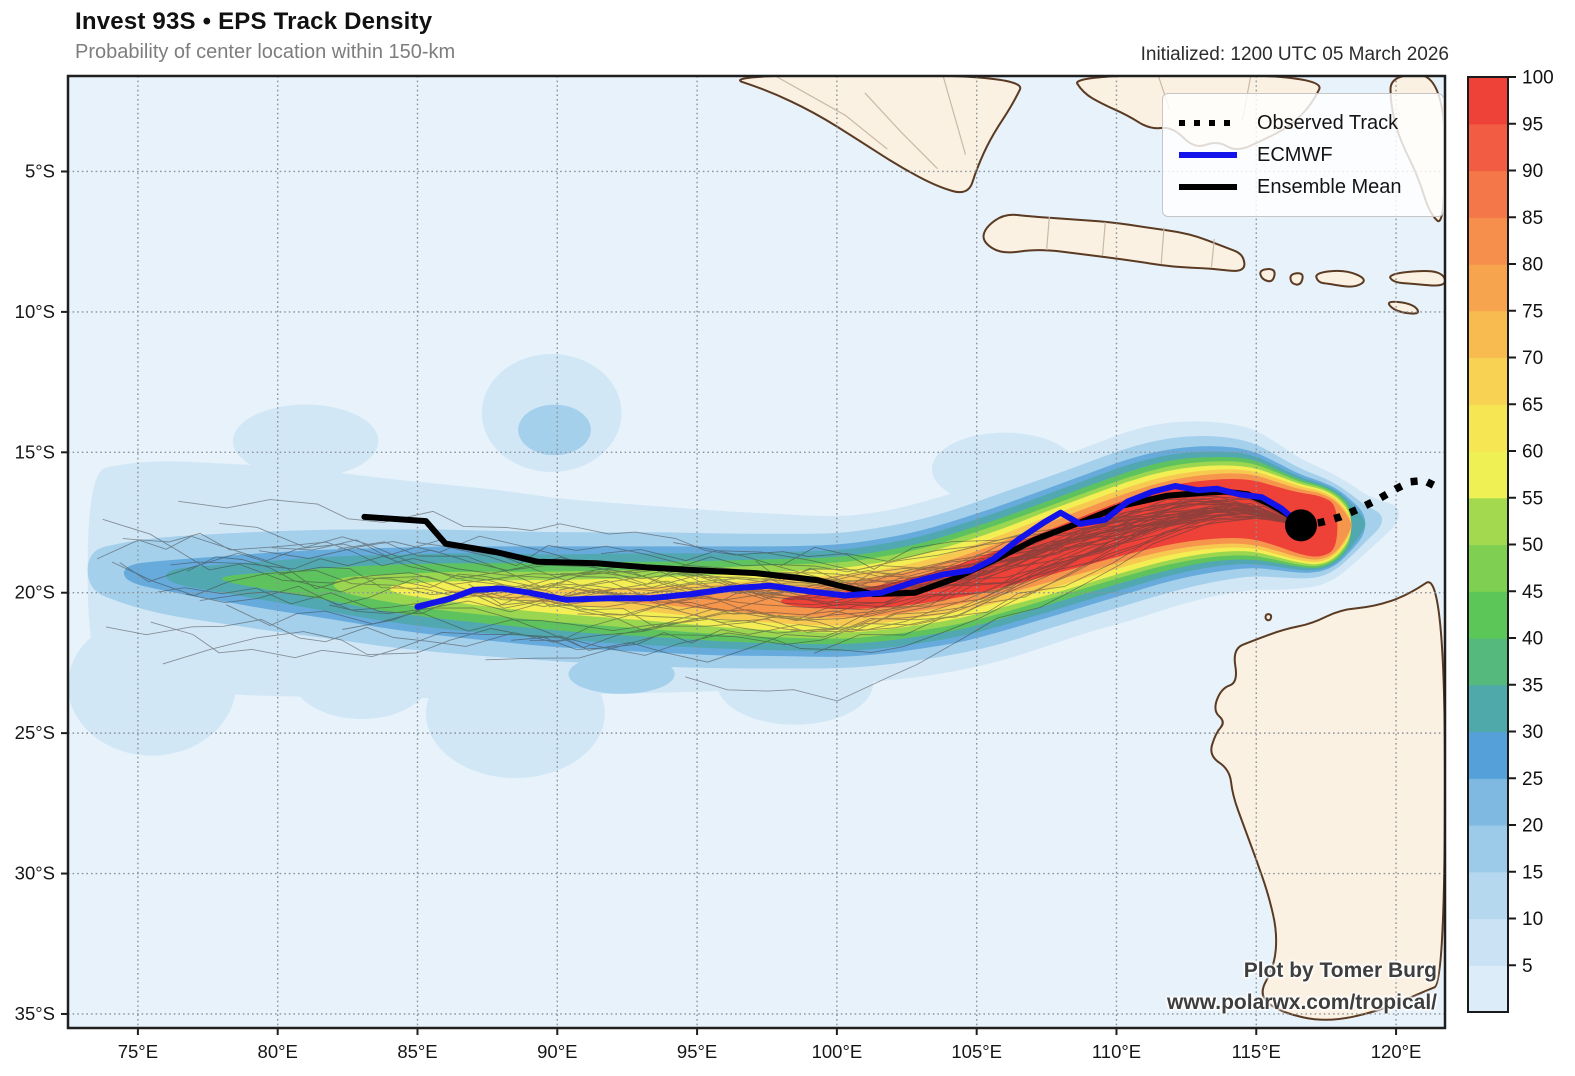 Image resolution: width=1575 pixels, height=1076 pixels. I want to click on legend-label: Observed Track, so click(1328, 122).